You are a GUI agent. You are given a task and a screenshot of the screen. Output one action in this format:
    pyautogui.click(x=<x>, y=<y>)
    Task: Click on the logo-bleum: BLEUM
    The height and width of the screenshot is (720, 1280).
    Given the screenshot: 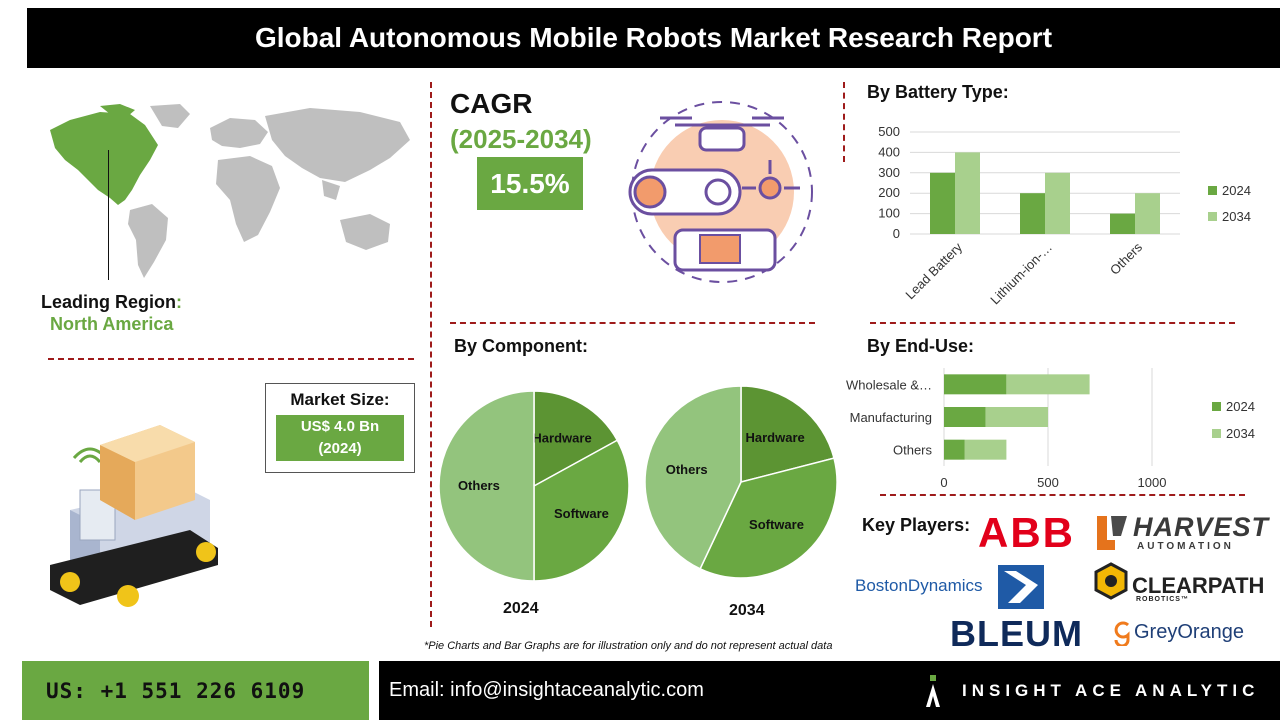 What is the action you would take?
    pyautogui.click(x=1016, y=633)
    